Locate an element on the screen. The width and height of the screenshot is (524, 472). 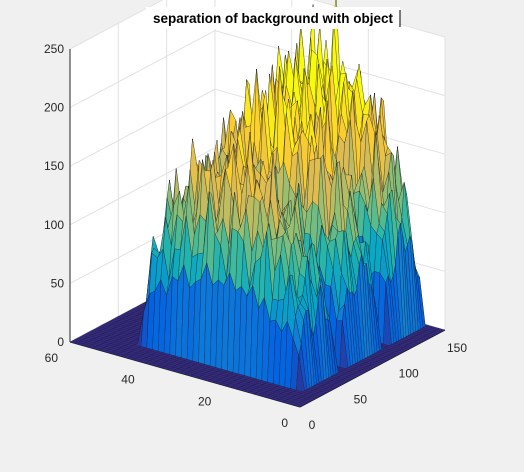
y-tick-label: 0 is located at coordinates (284, 423).